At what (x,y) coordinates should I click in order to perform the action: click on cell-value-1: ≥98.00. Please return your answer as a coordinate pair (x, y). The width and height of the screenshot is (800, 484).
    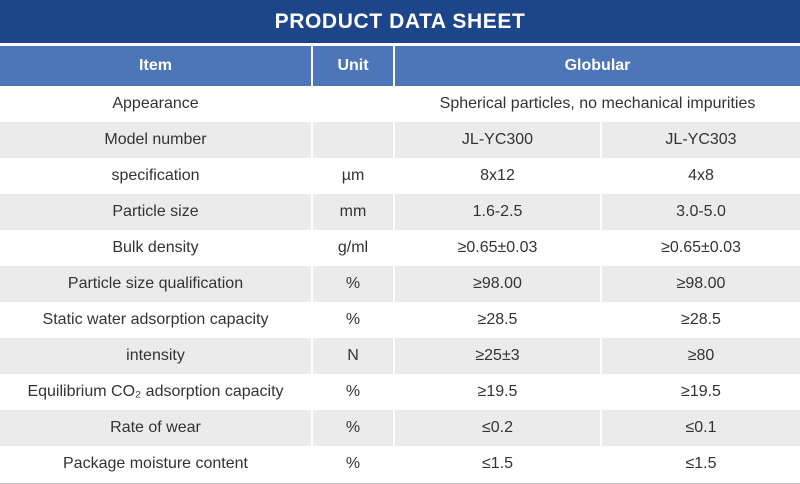
    Looking at the image, I should click on (497, 284).